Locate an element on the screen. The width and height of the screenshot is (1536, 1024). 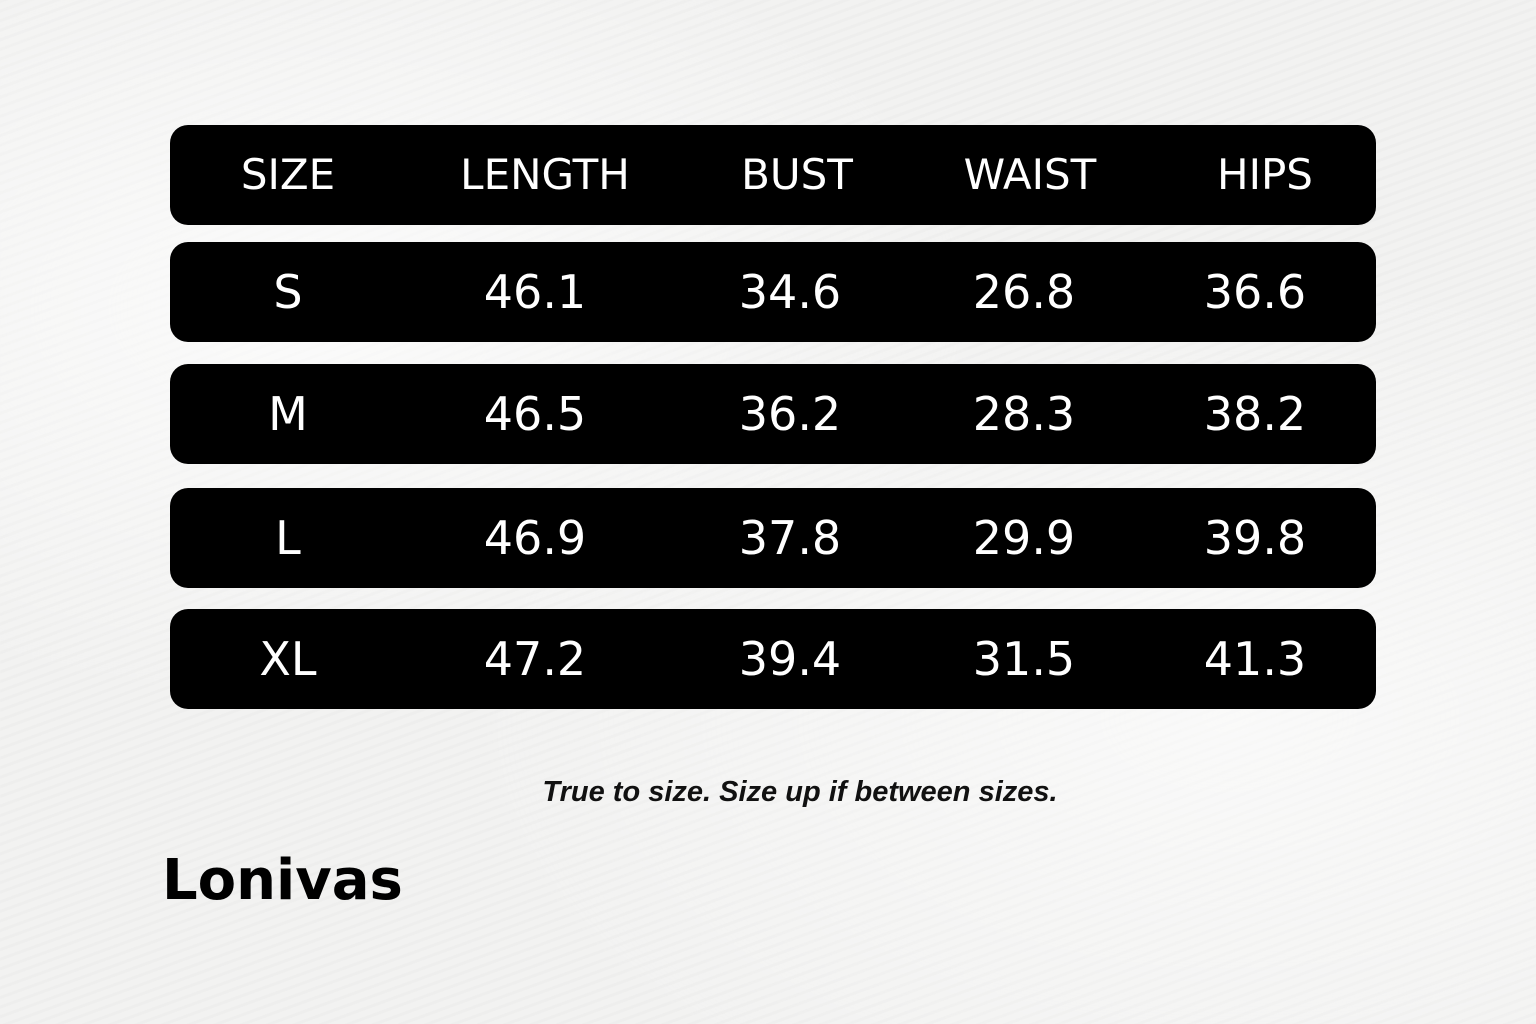
cell-length: 46.9 is located at coordinates (535, 538).